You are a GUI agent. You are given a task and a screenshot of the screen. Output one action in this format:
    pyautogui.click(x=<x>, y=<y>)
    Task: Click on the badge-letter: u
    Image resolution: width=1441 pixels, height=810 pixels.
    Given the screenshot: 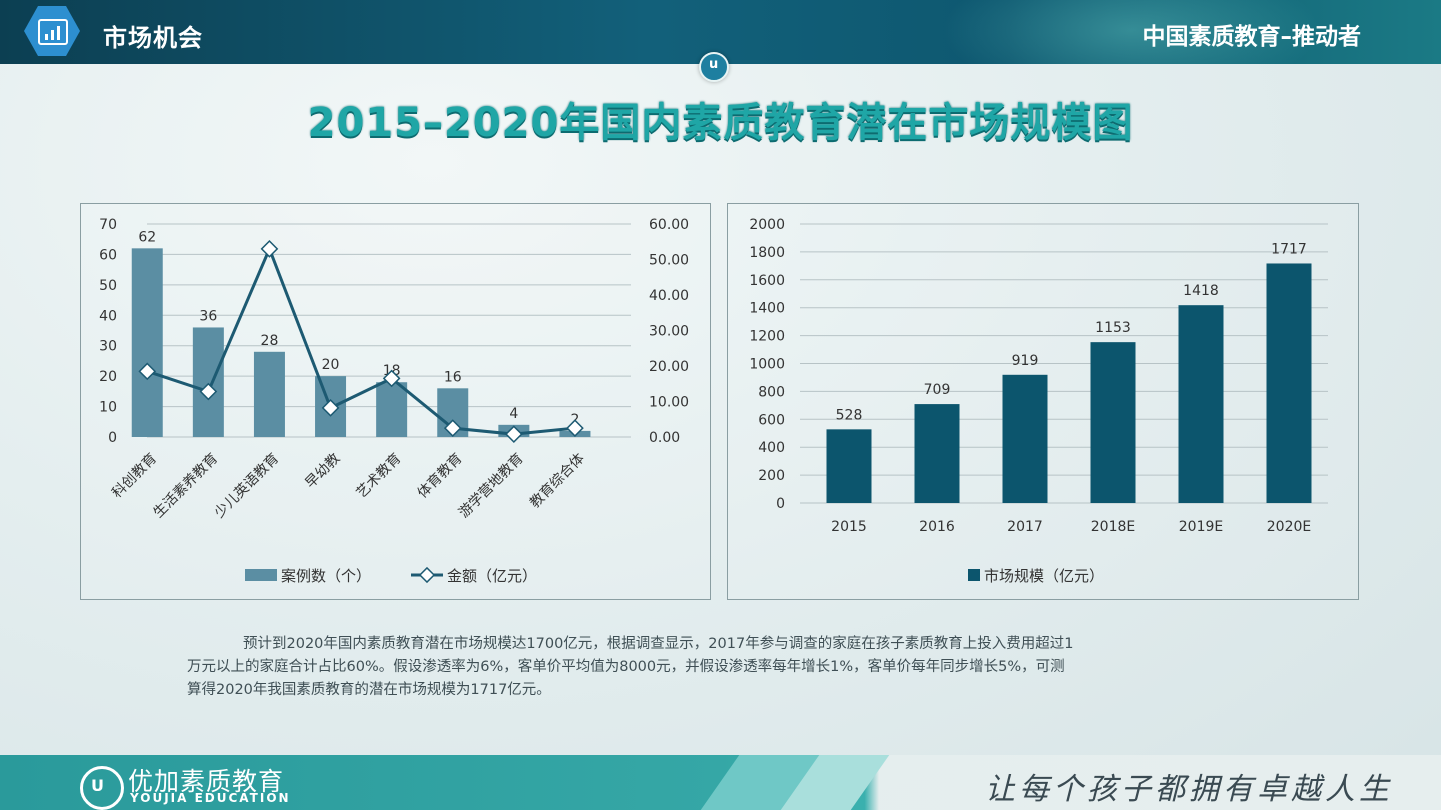 What is the action you would take?
    pyautogui.click(x=714, y=64)
    